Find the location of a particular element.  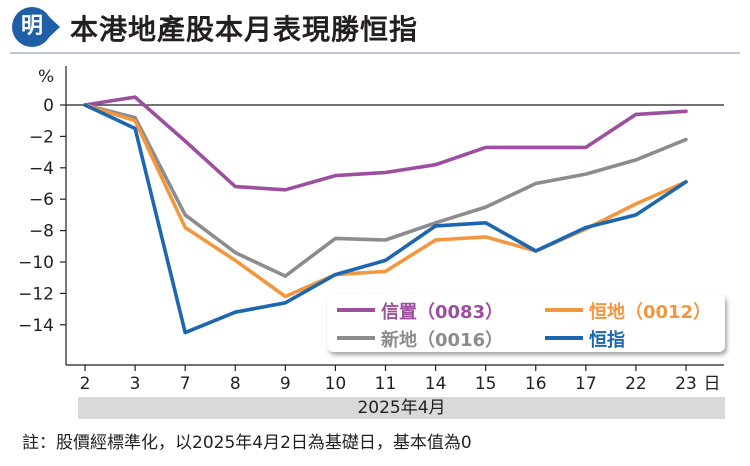

x-axis-unit-label: 日 is located at coordinates (712, 384).